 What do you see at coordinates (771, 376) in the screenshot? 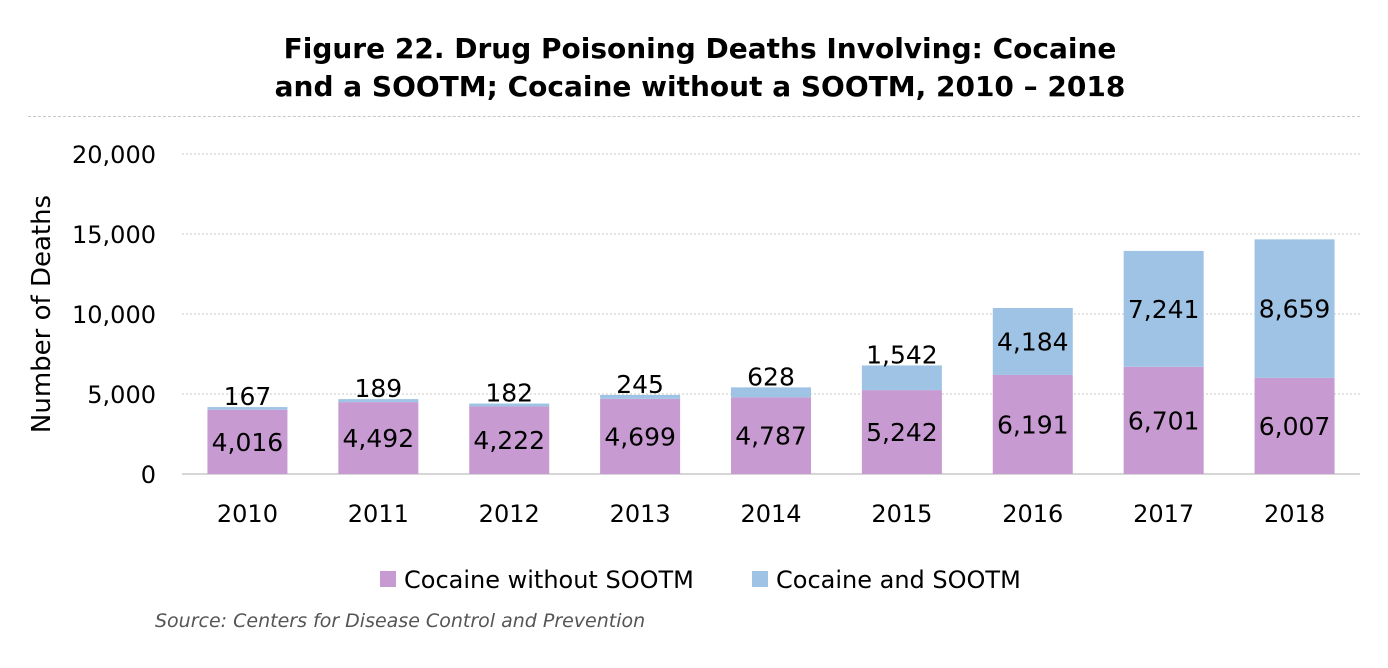
I see `data-label-2014-cocaine-and-sootm: 628` at bounding box center [771, 376].